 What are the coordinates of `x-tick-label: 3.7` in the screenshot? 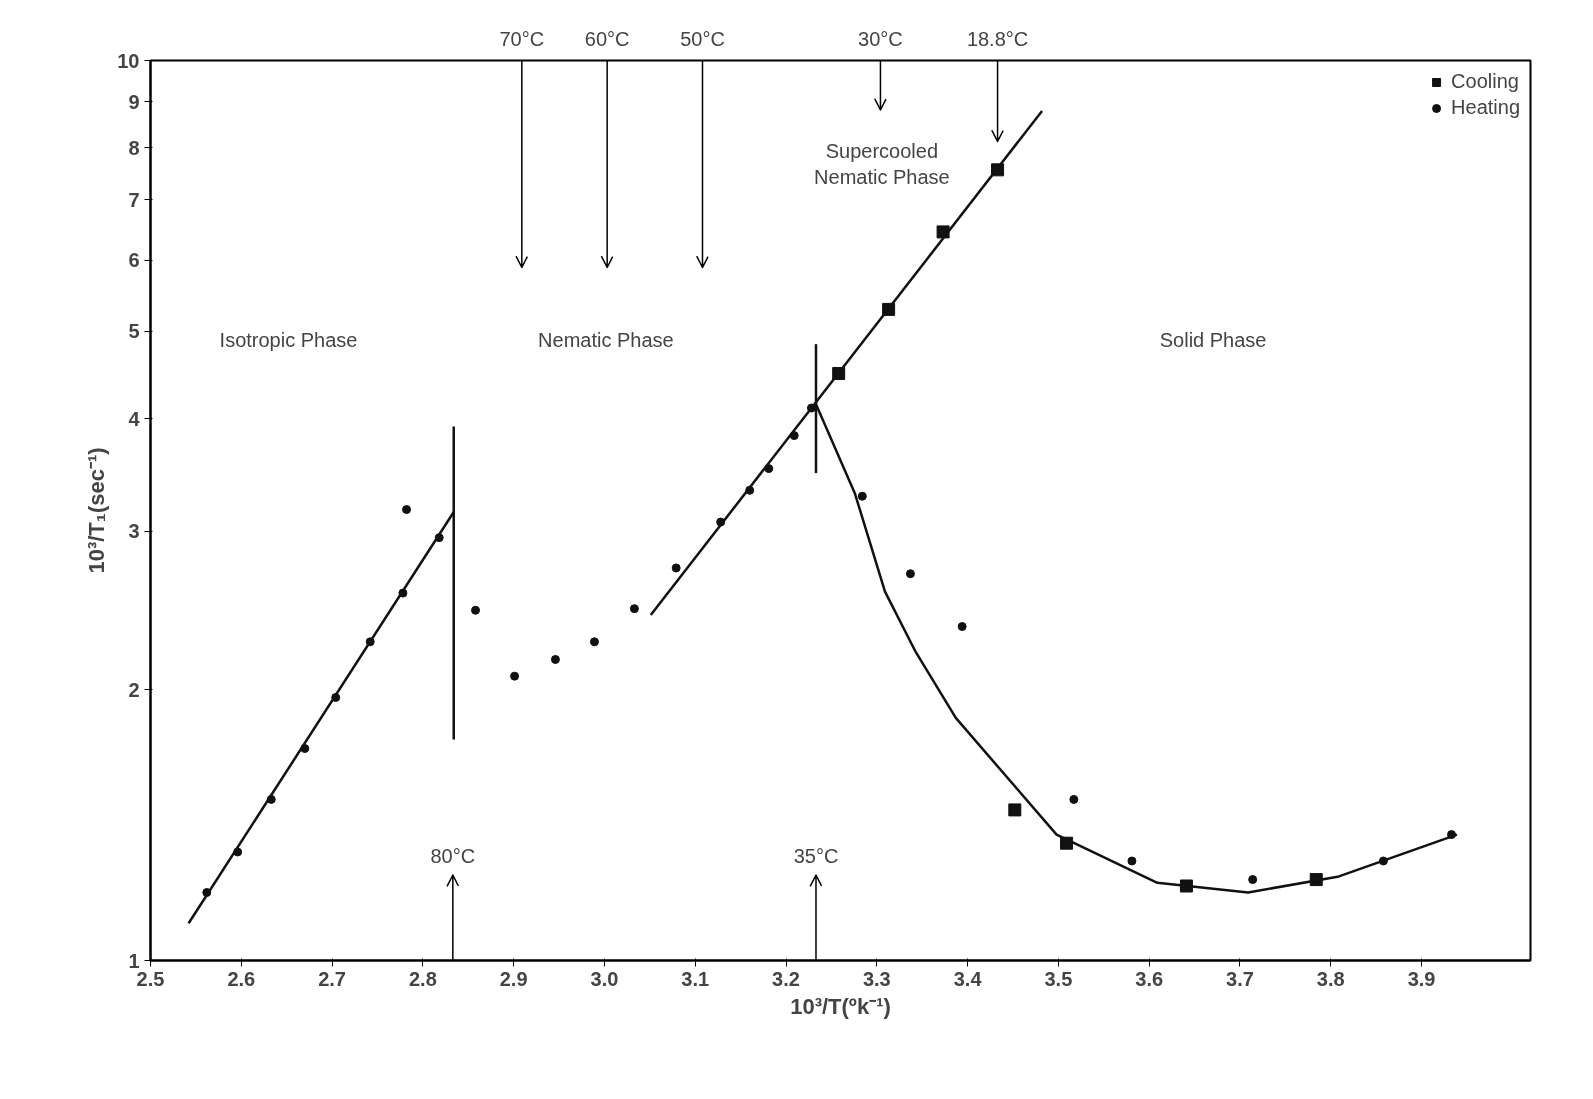 It's located at (1240, 978).